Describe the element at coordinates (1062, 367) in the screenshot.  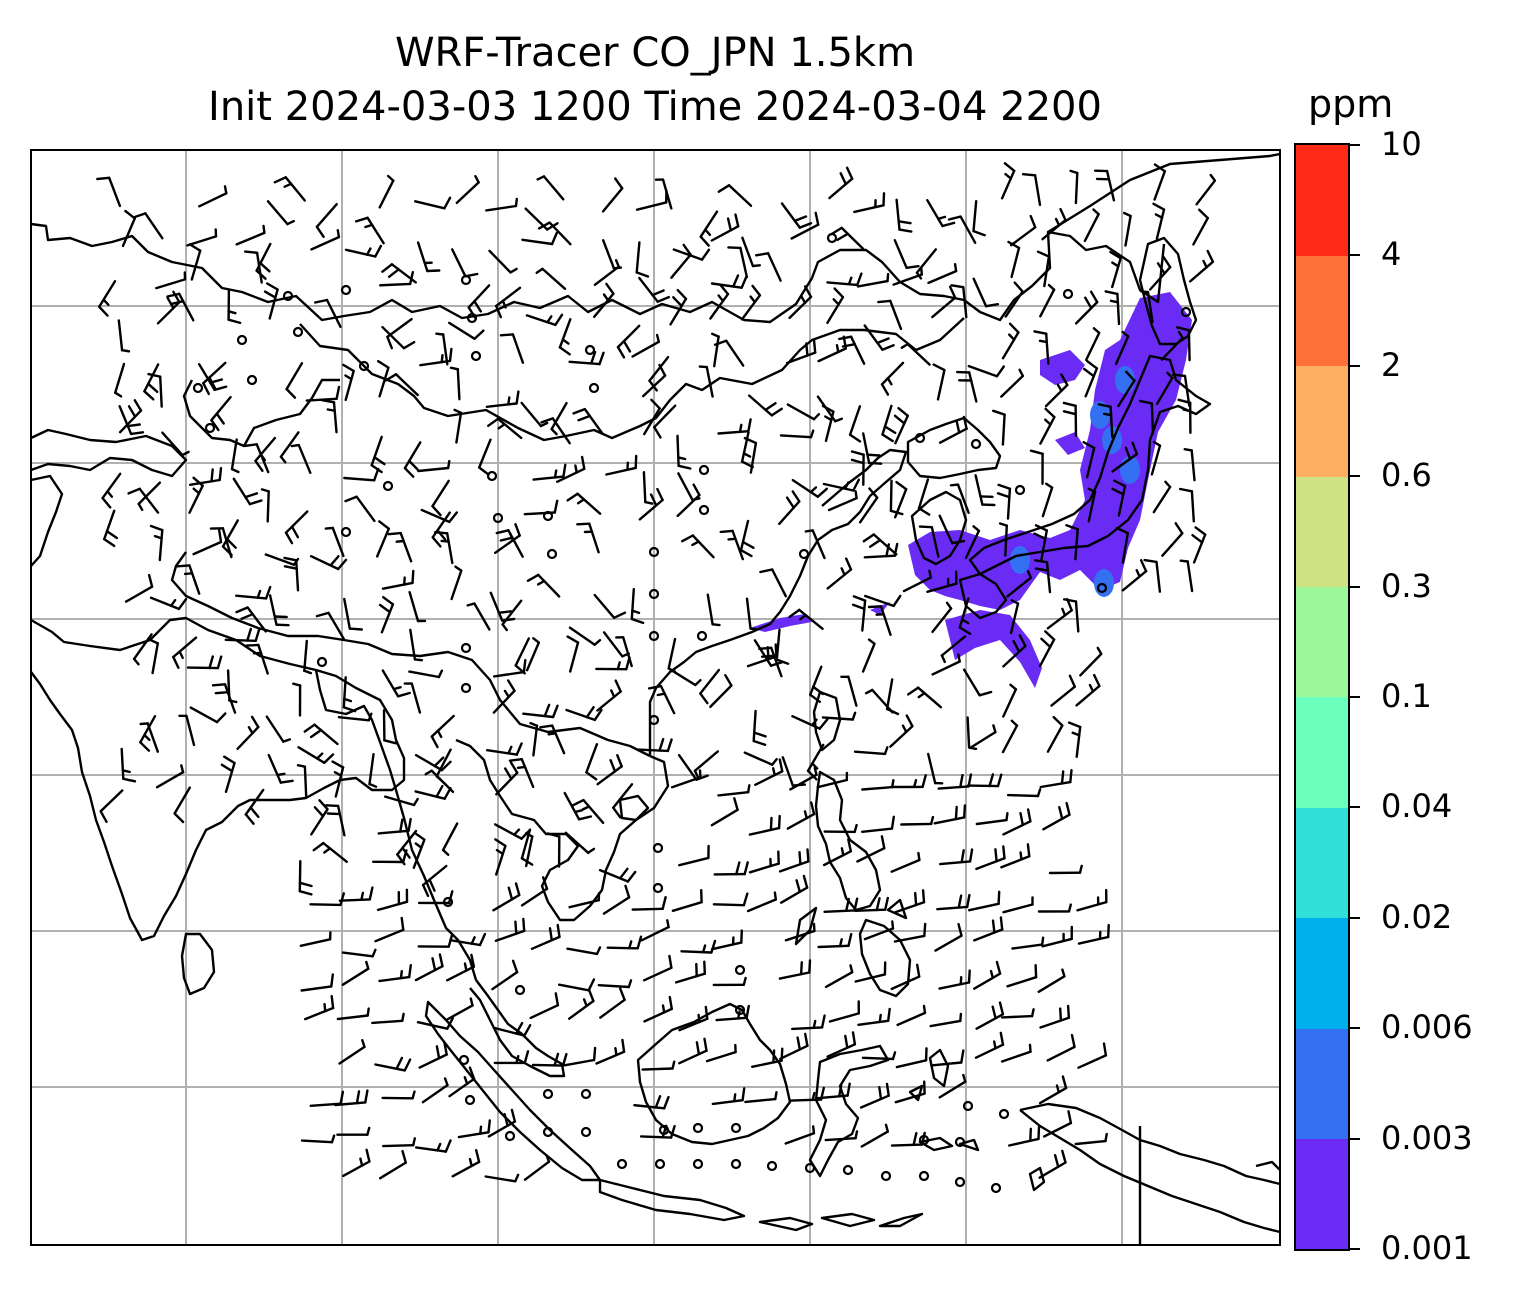
I see `plume-patch` at that location.